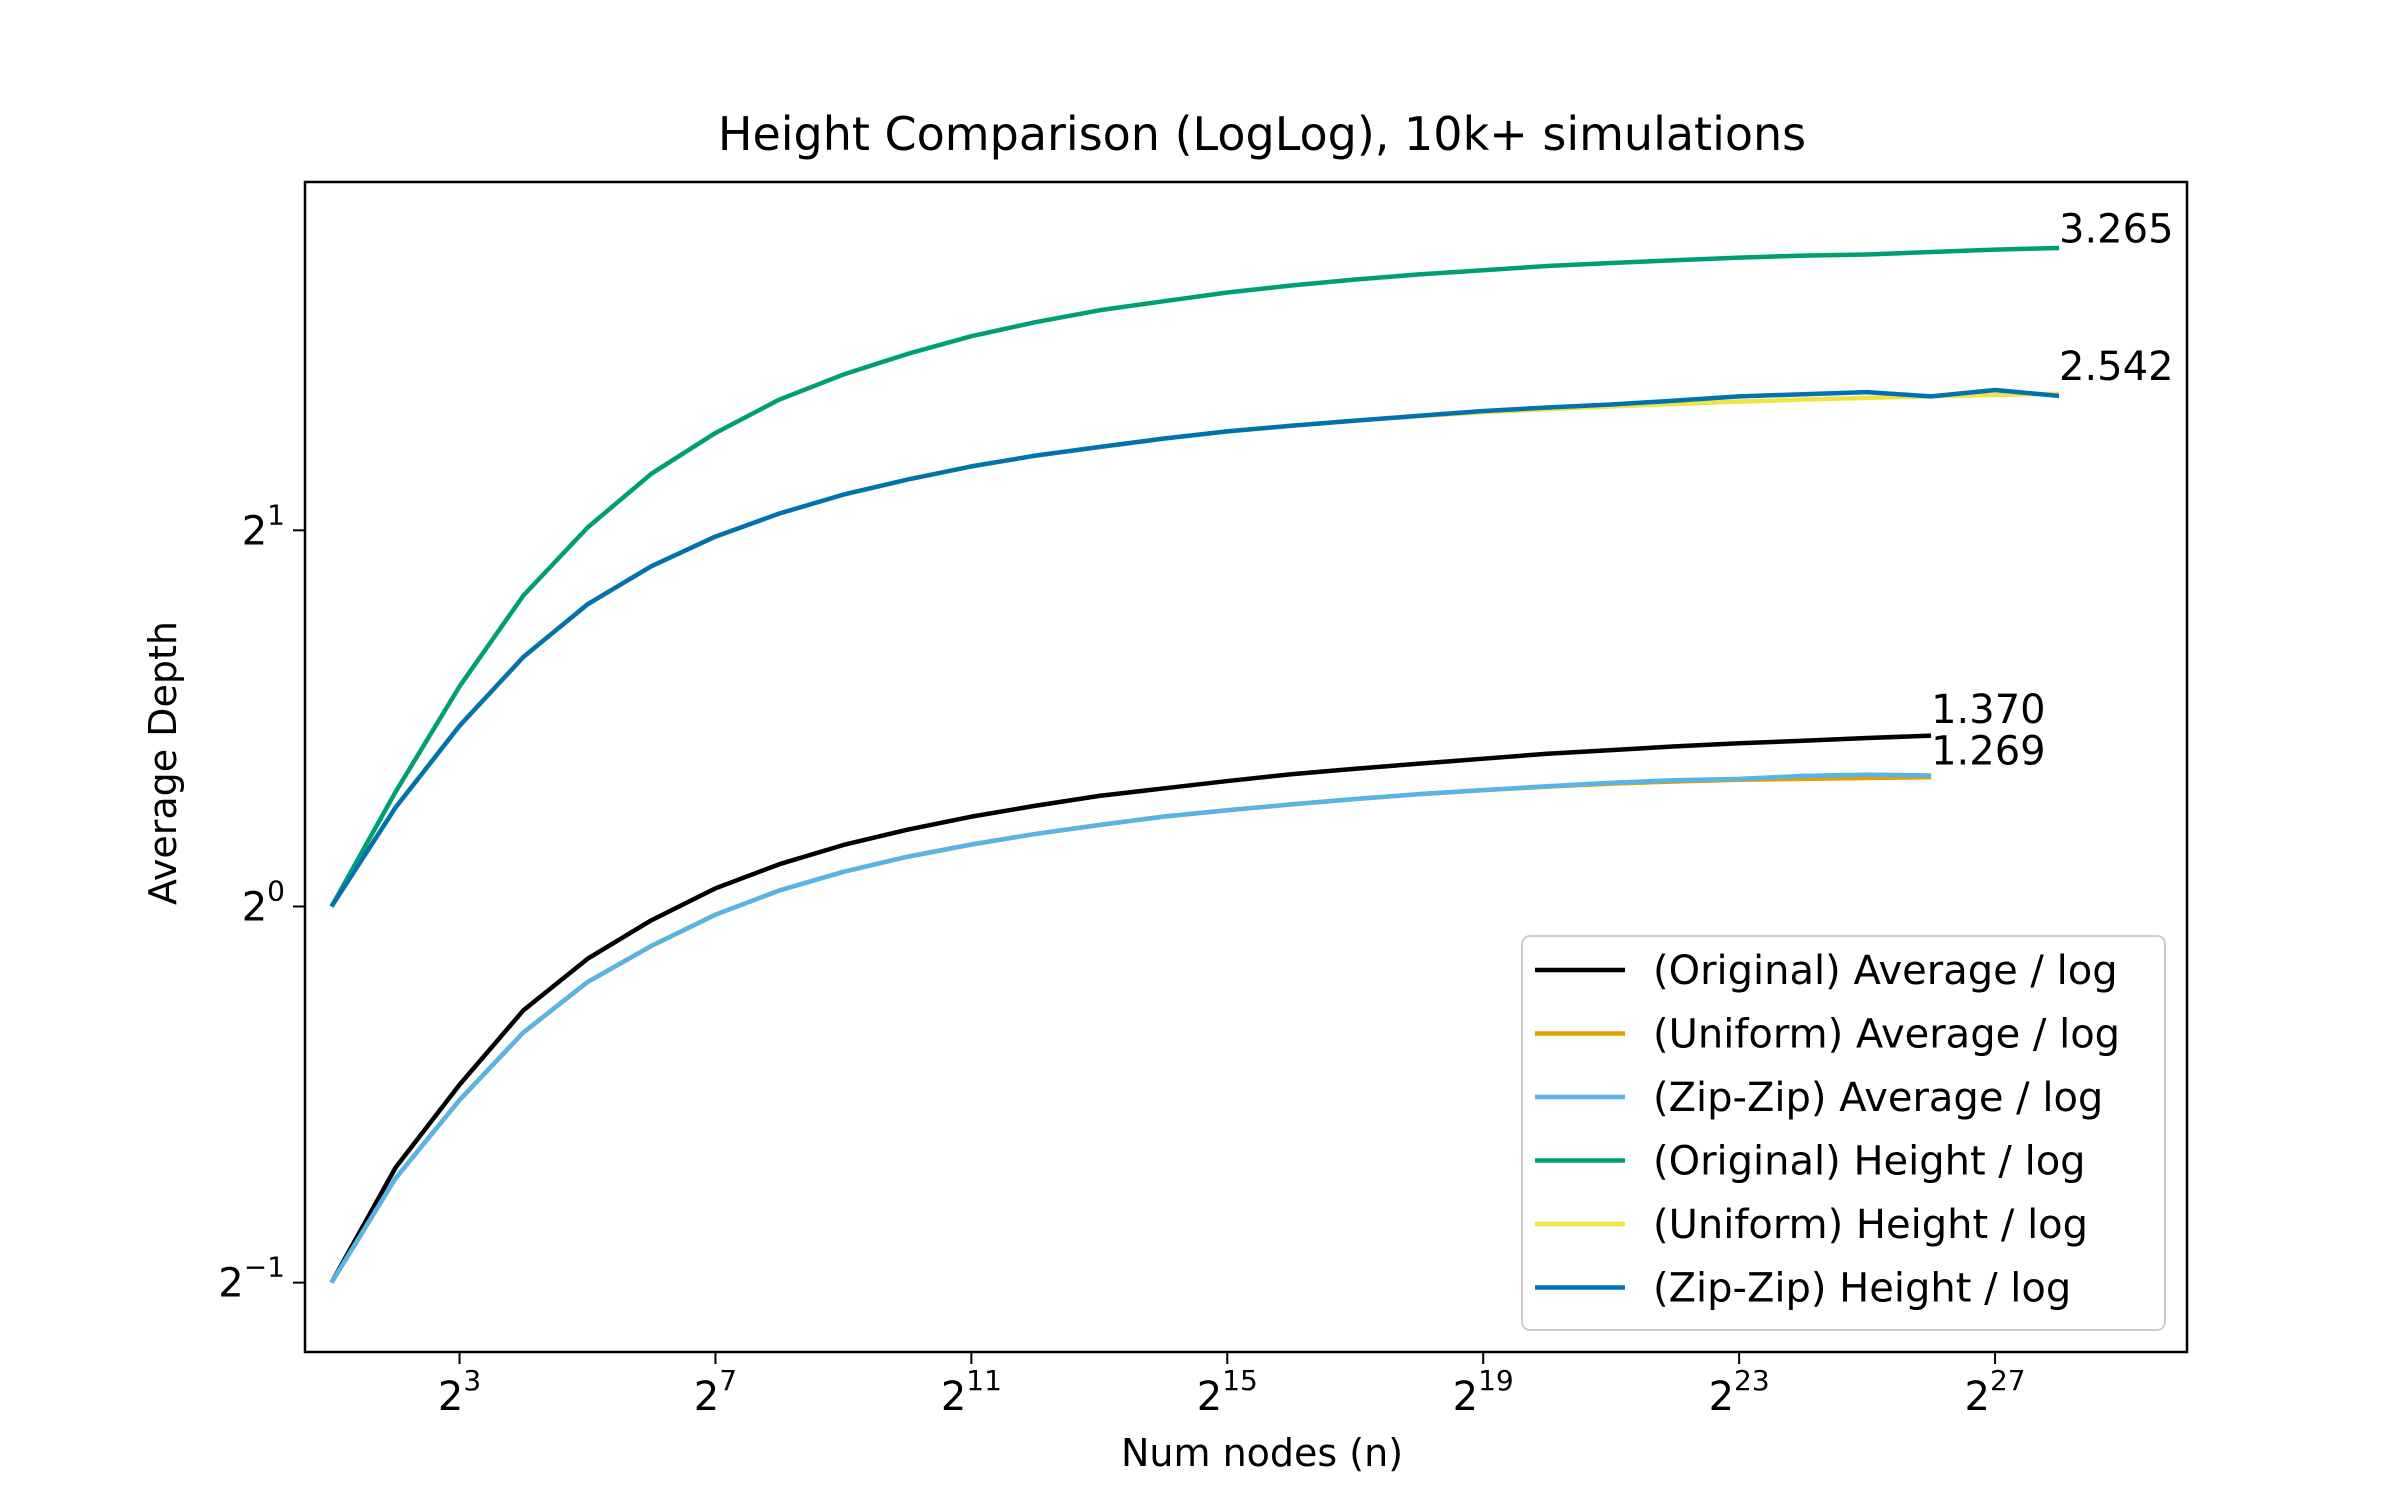 The height and width of the screenshot is (1505, 2400). Describe the element at coordinates (1262, 1453) in the screenshot. I see `x-axis-label: Num nodes (n)` at that location.